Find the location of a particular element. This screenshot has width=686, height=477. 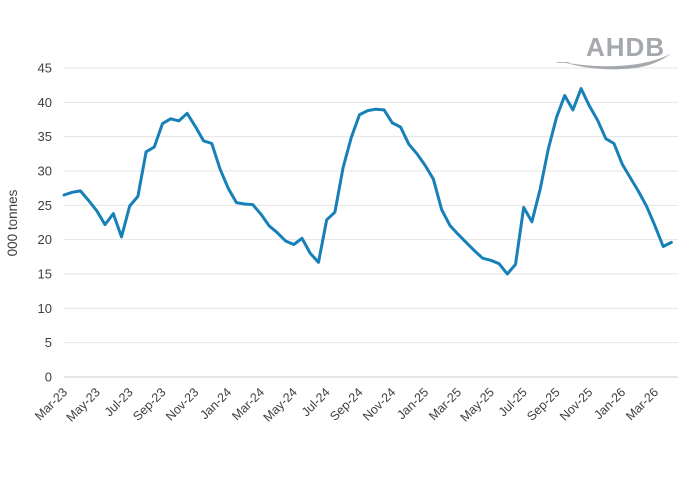

x-tick-label: Nov-23 is located at coordinates (182, 404).